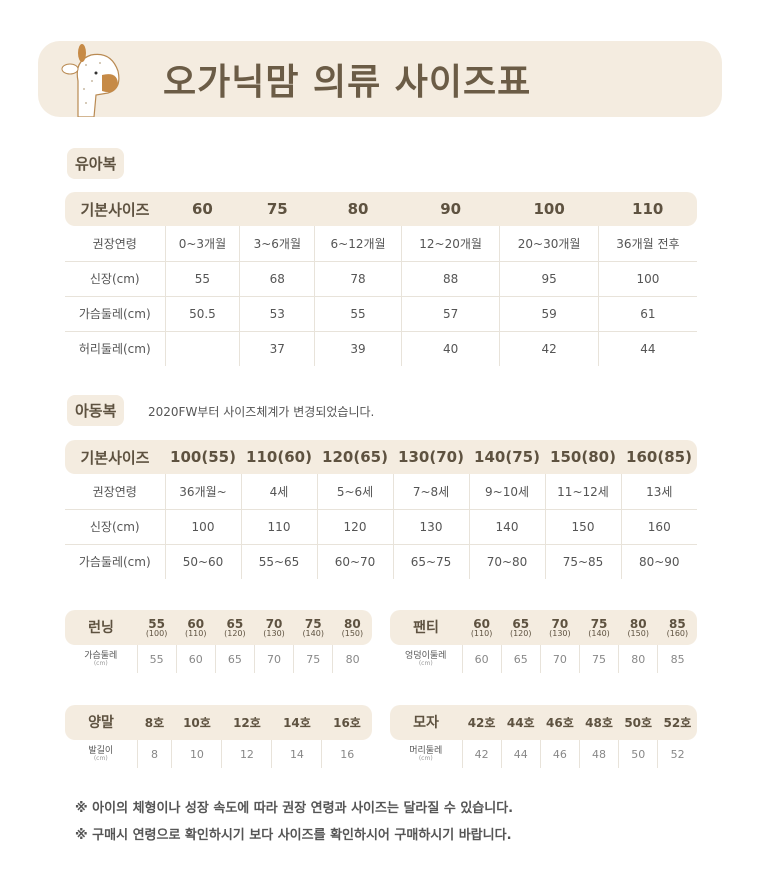 The width and height of the screenshot is (780, 895). I want to click on table-cell: 150, so click(582, 527).